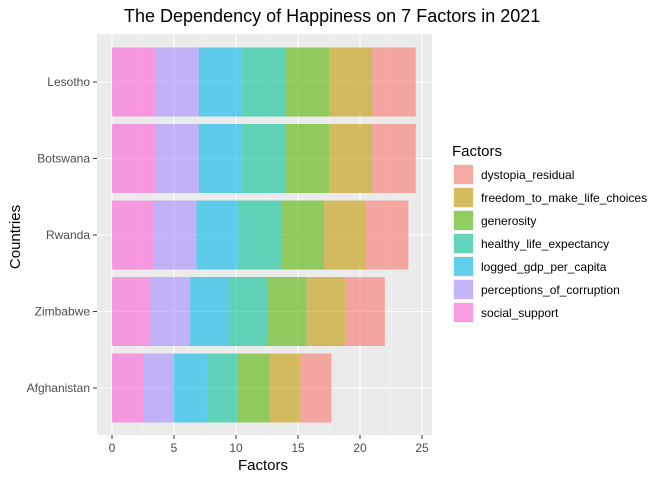 Image resolution: width=672 pixels, height=480 pixels. Describe the element at coordinates (326, 311) in the screenshot. I see `bar-segment-freedom_to_make_life_choices-zimbabwe` at that location.